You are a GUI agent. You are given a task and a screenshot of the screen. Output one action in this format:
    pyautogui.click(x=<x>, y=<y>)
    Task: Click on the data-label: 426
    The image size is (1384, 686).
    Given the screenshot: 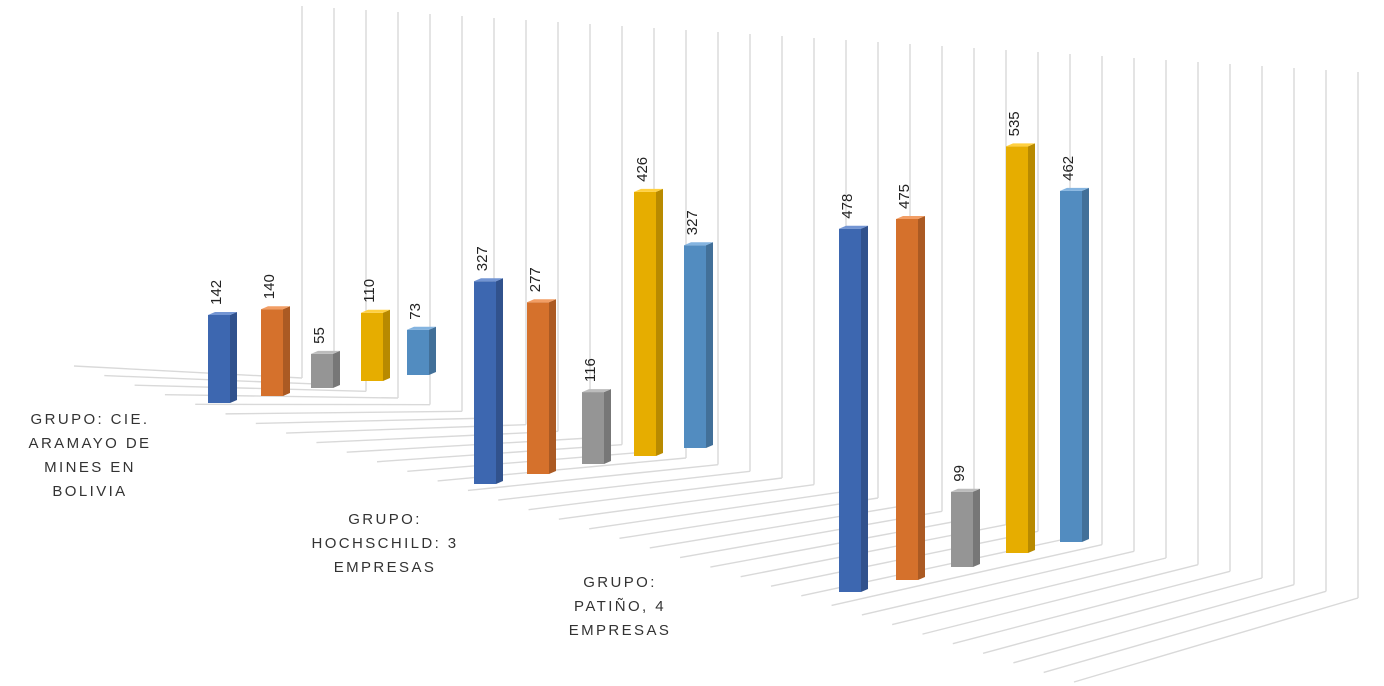 What is the action you would take?
    pyautogui.click(x=642, y=169)
    